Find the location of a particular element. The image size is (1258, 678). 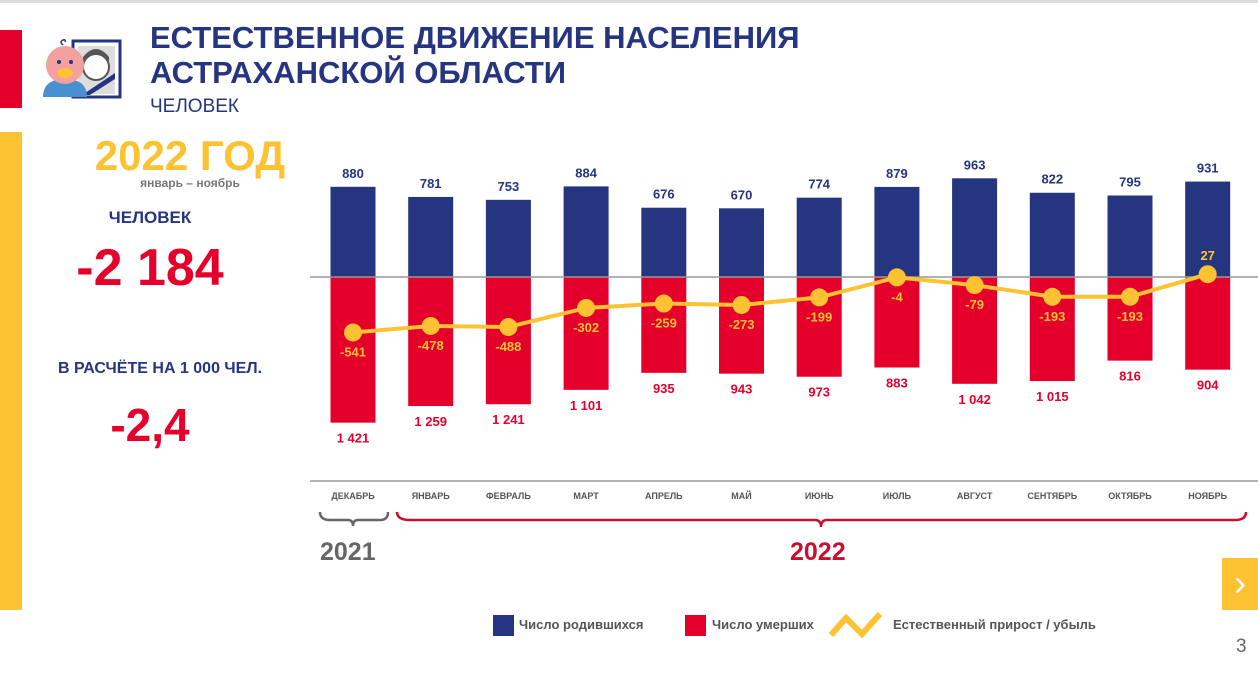

accent-bar-red is located at coordinates (11, 69).